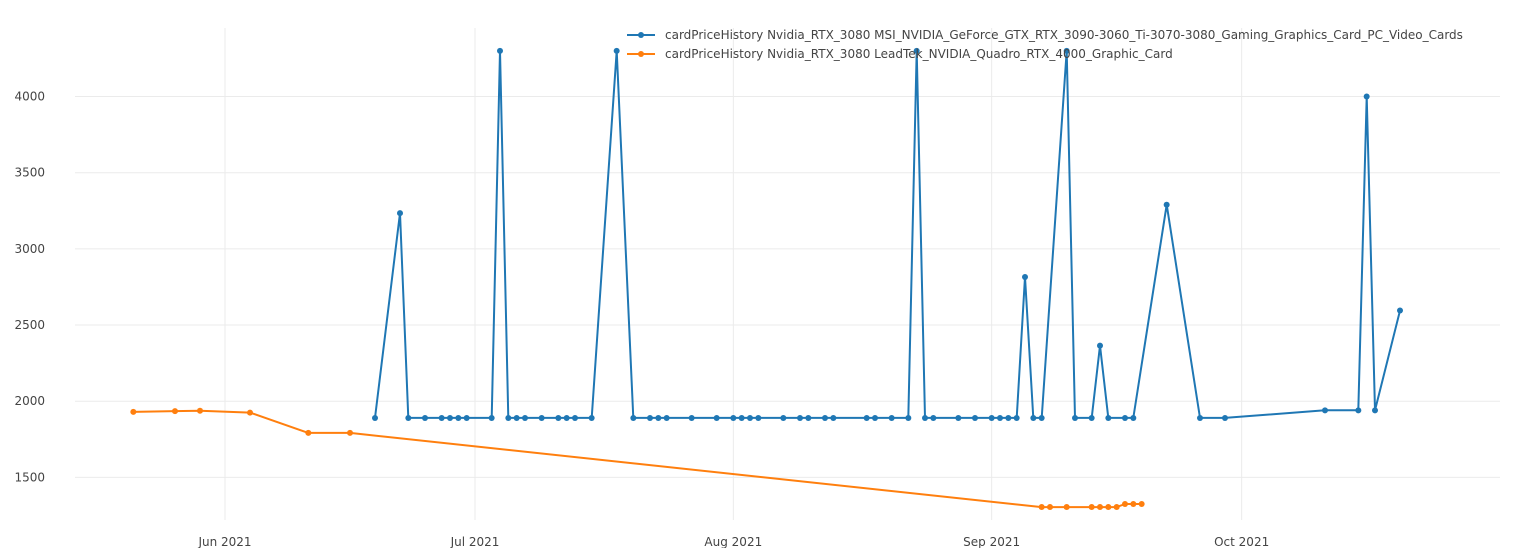 This screenshot has width=1520, height=548. Describe the element at coordinates (29, 325) in the screenshot. I see `y-tick-label: 2500` at that location.